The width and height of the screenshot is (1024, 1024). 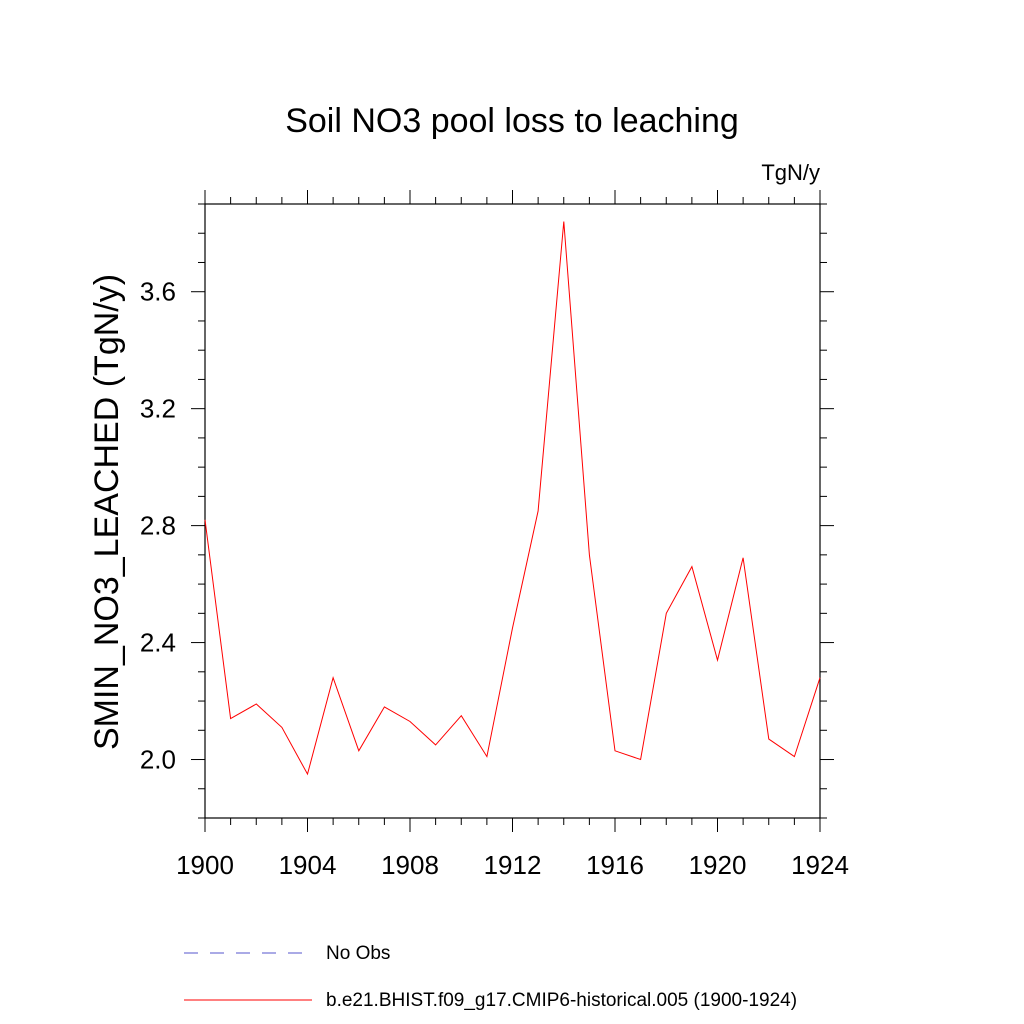 I want to click on legend-label-no-obs: No Obs, so click(x=358, y=953).